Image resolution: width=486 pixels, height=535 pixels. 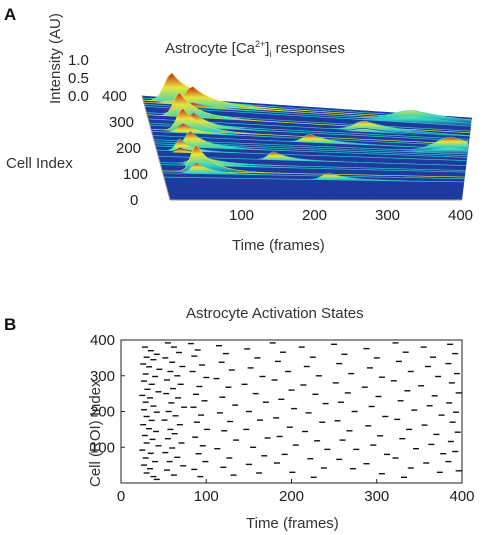 I want to click on panel-b-y-label: Cell (ROI) Index, so click(x=95, y=433).